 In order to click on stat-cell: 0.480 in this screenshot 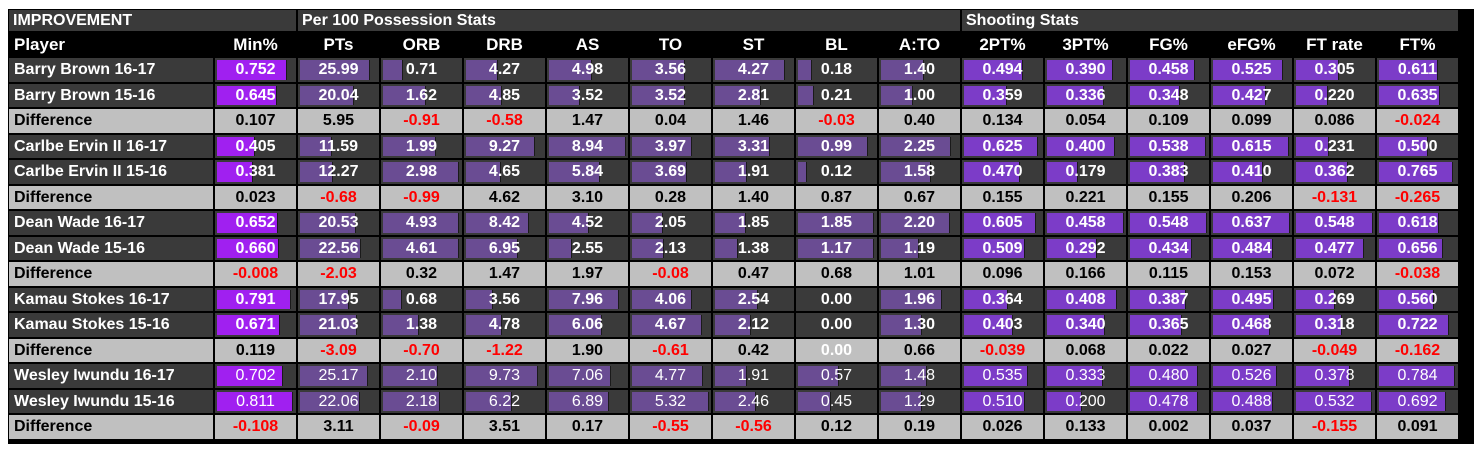, I will do `click(1168, 376)`.